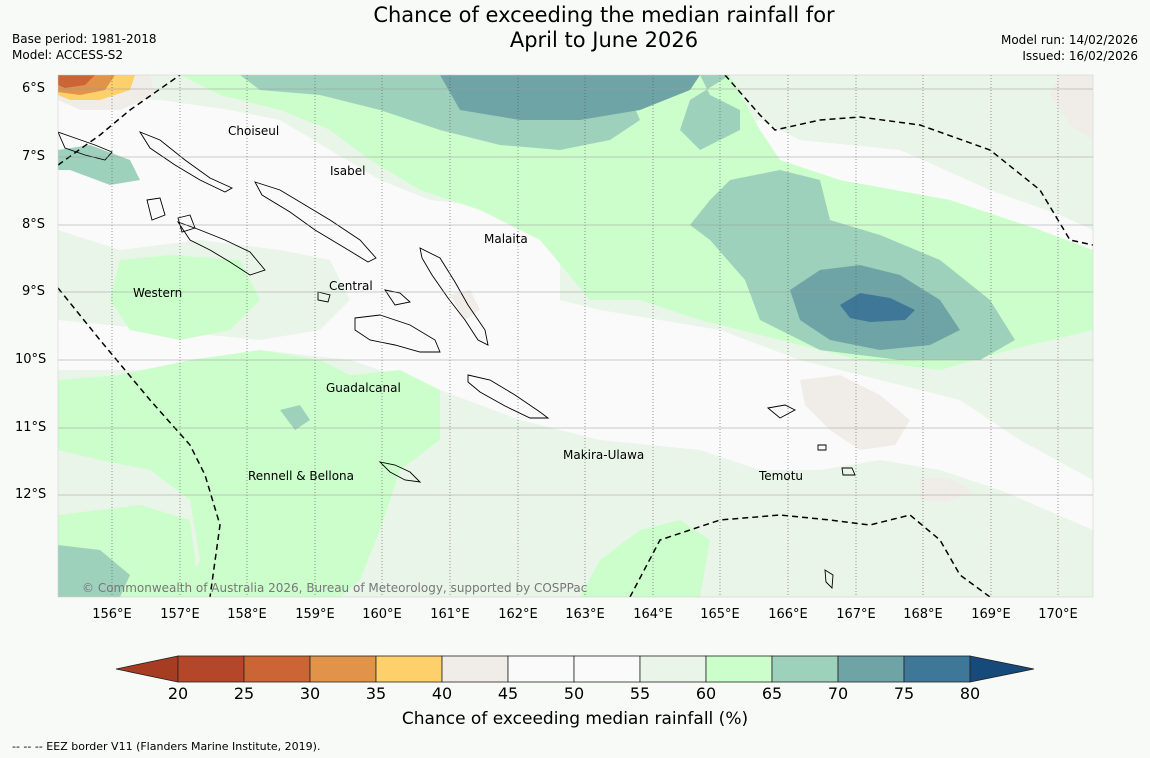  Describe the element at coordinates (156, 209) in the screenshot. I see `island-vella-lavella` at that location.